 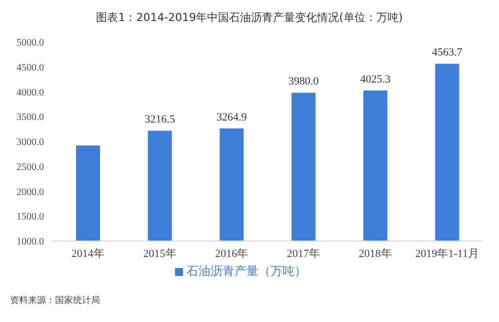 I want to click on x-tick-label: 2017年, so click(x=303, y=254).